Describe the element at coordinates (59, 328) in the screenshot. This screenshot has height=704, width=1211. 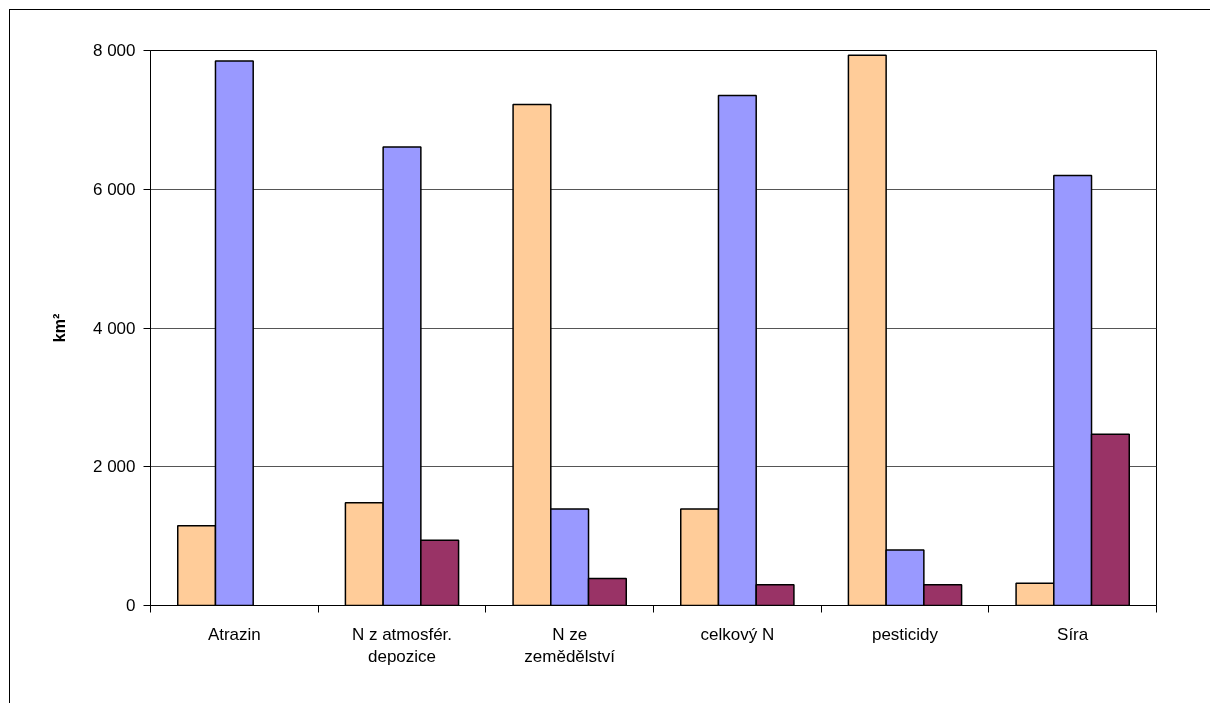
I see `y-axis-title: km²` at that location.